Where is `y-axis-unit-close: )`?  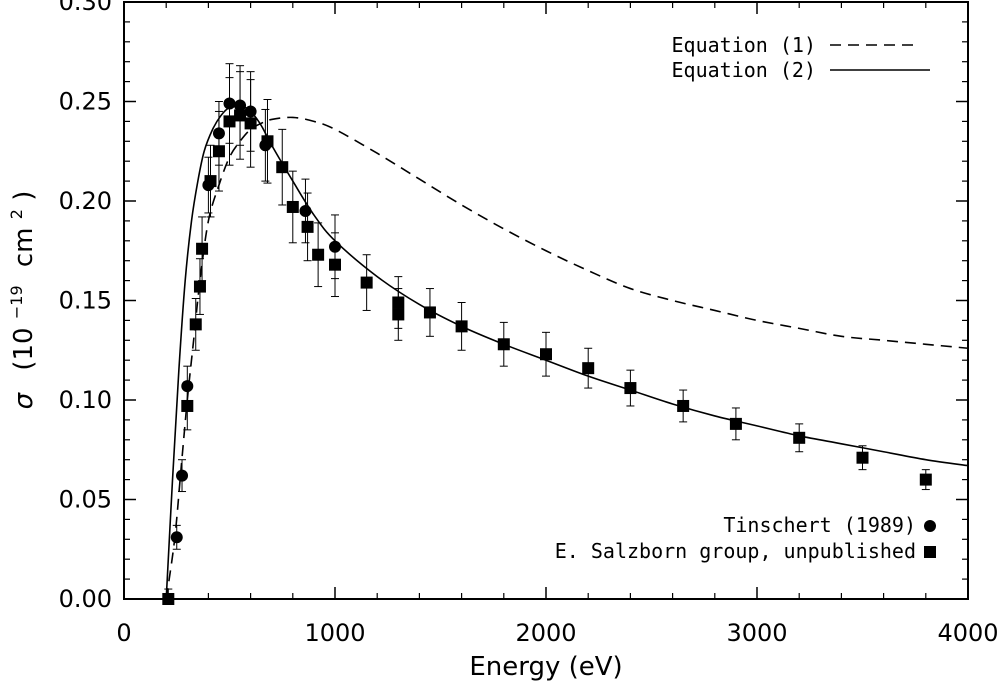
y-axis-unit-close: ) is located at coordinates (24, 196).